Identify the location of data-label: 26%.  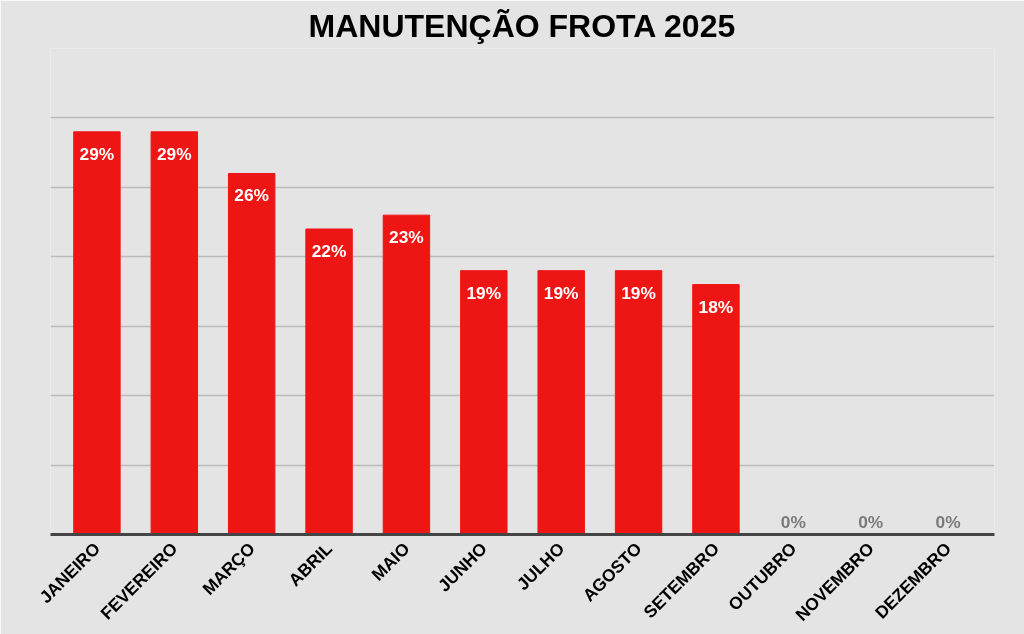
(252, 195).